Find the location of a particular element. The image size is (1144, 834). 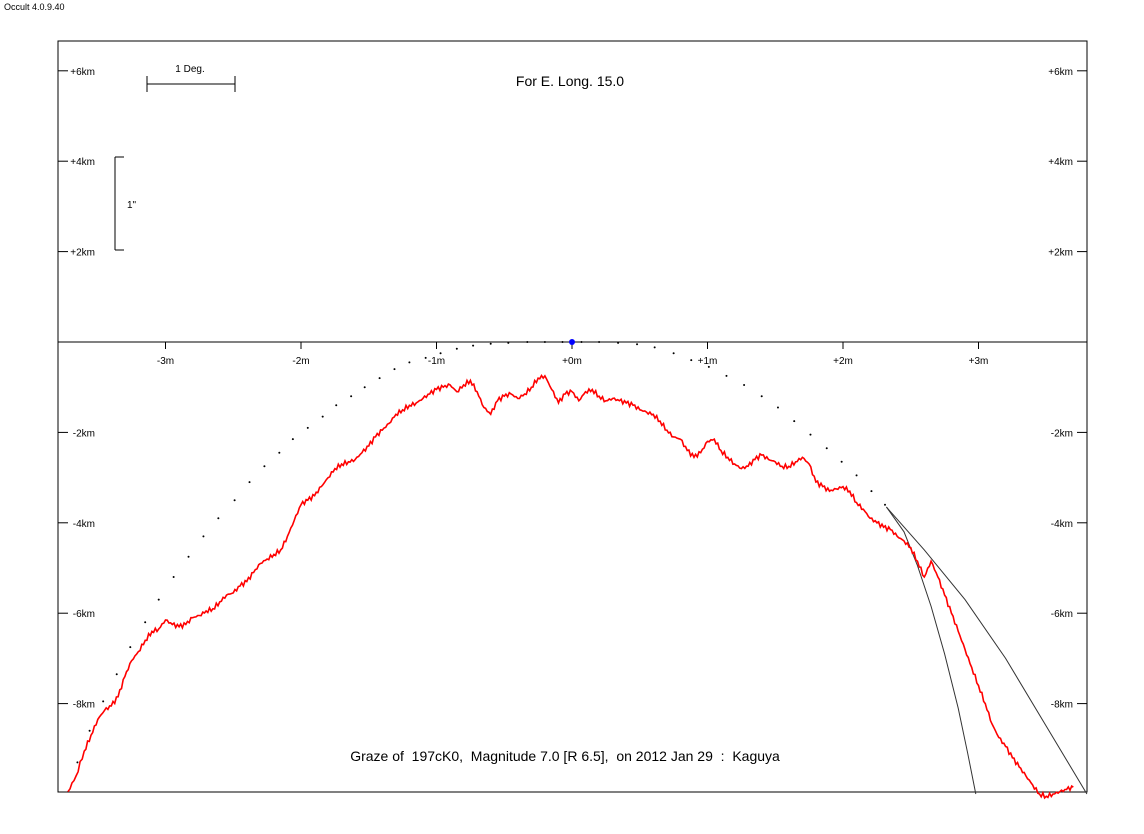

y-tick-label-left: -8km is located at coordinates (84, 705).